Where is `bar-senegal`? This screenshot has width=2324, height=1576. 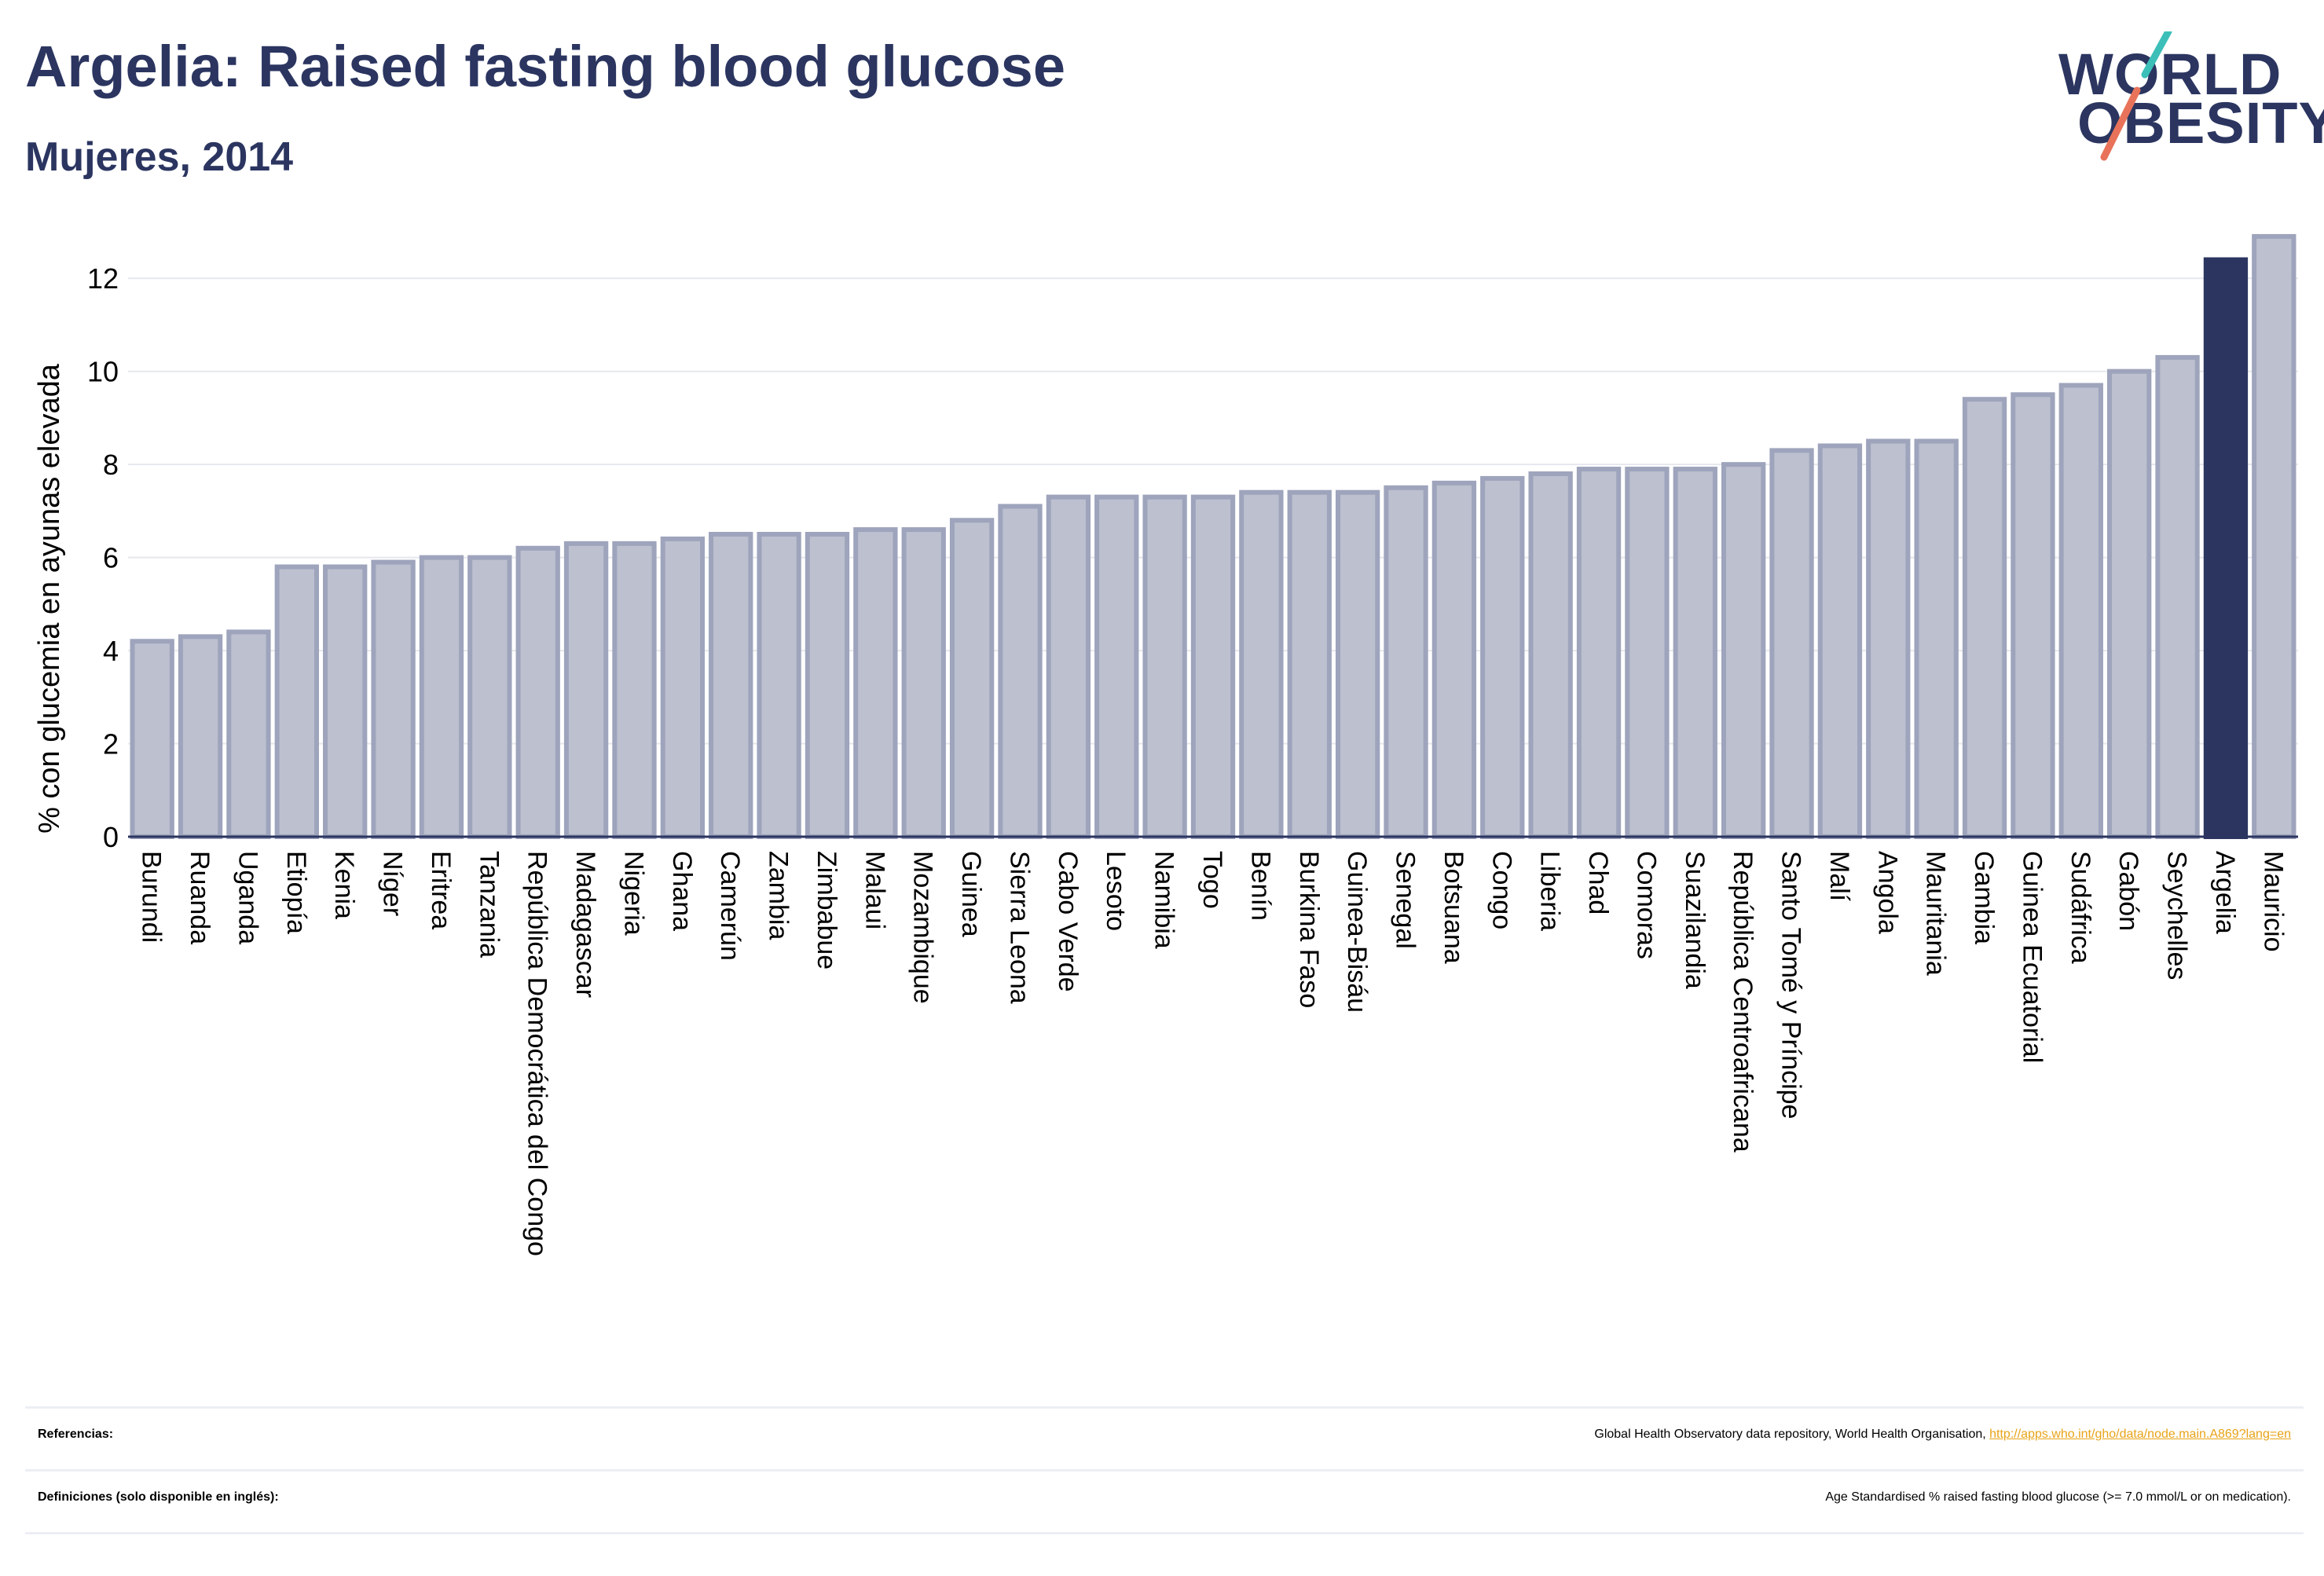
bar-senegal is located at coordinates (1406, 662).